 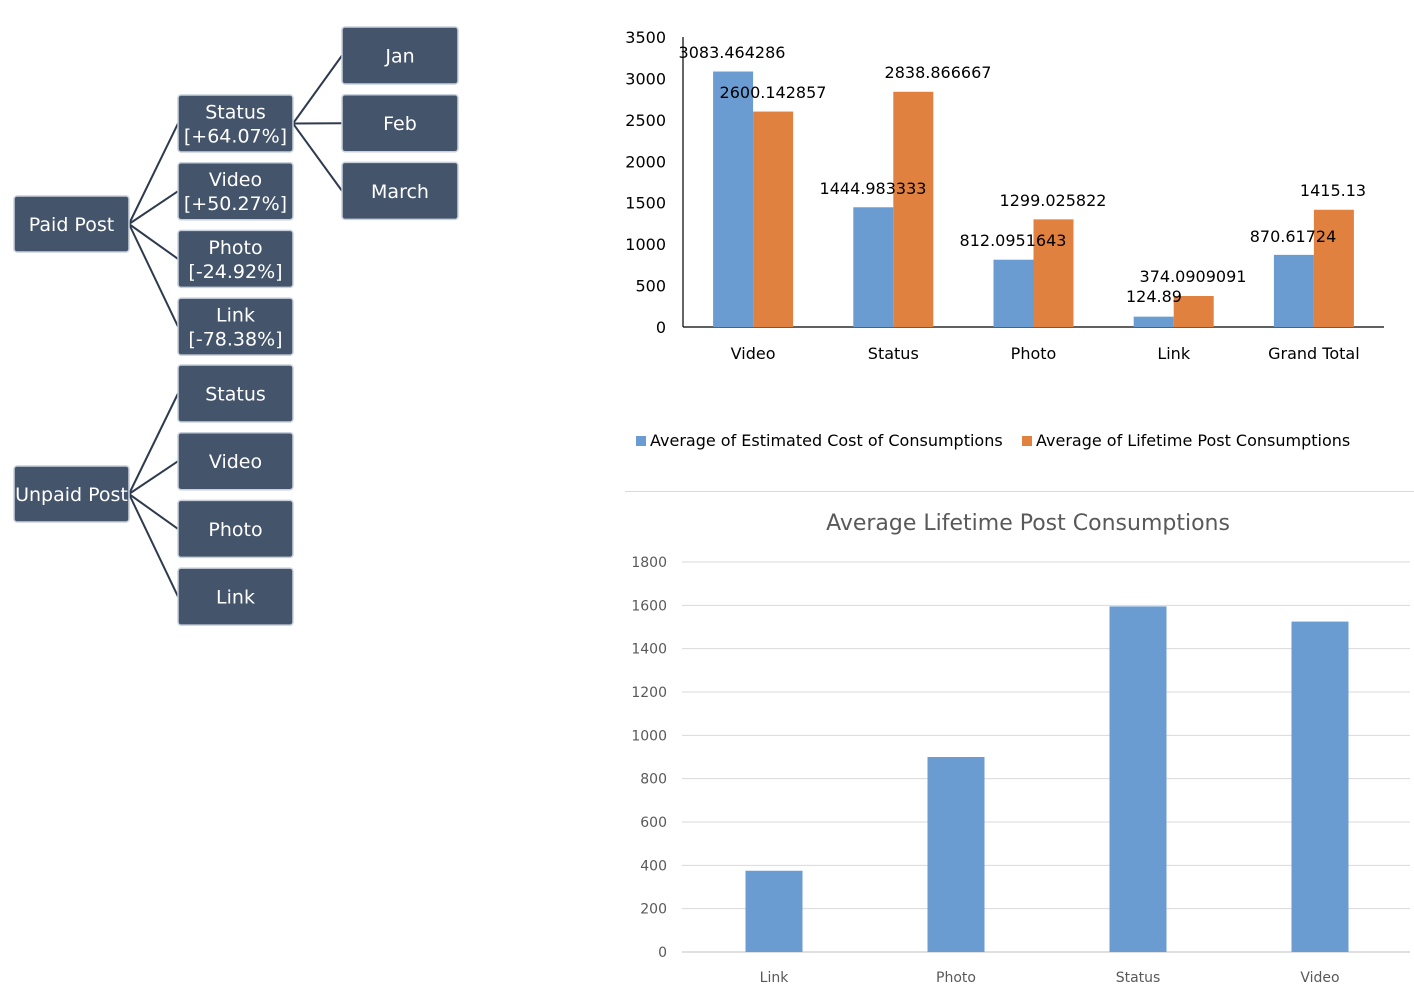 What do you see at coordinates (1028, 523) in the screenshot?
I see `chart2-title: Average Lifetime Post Consumptions` at bounding box center [1028, 523].